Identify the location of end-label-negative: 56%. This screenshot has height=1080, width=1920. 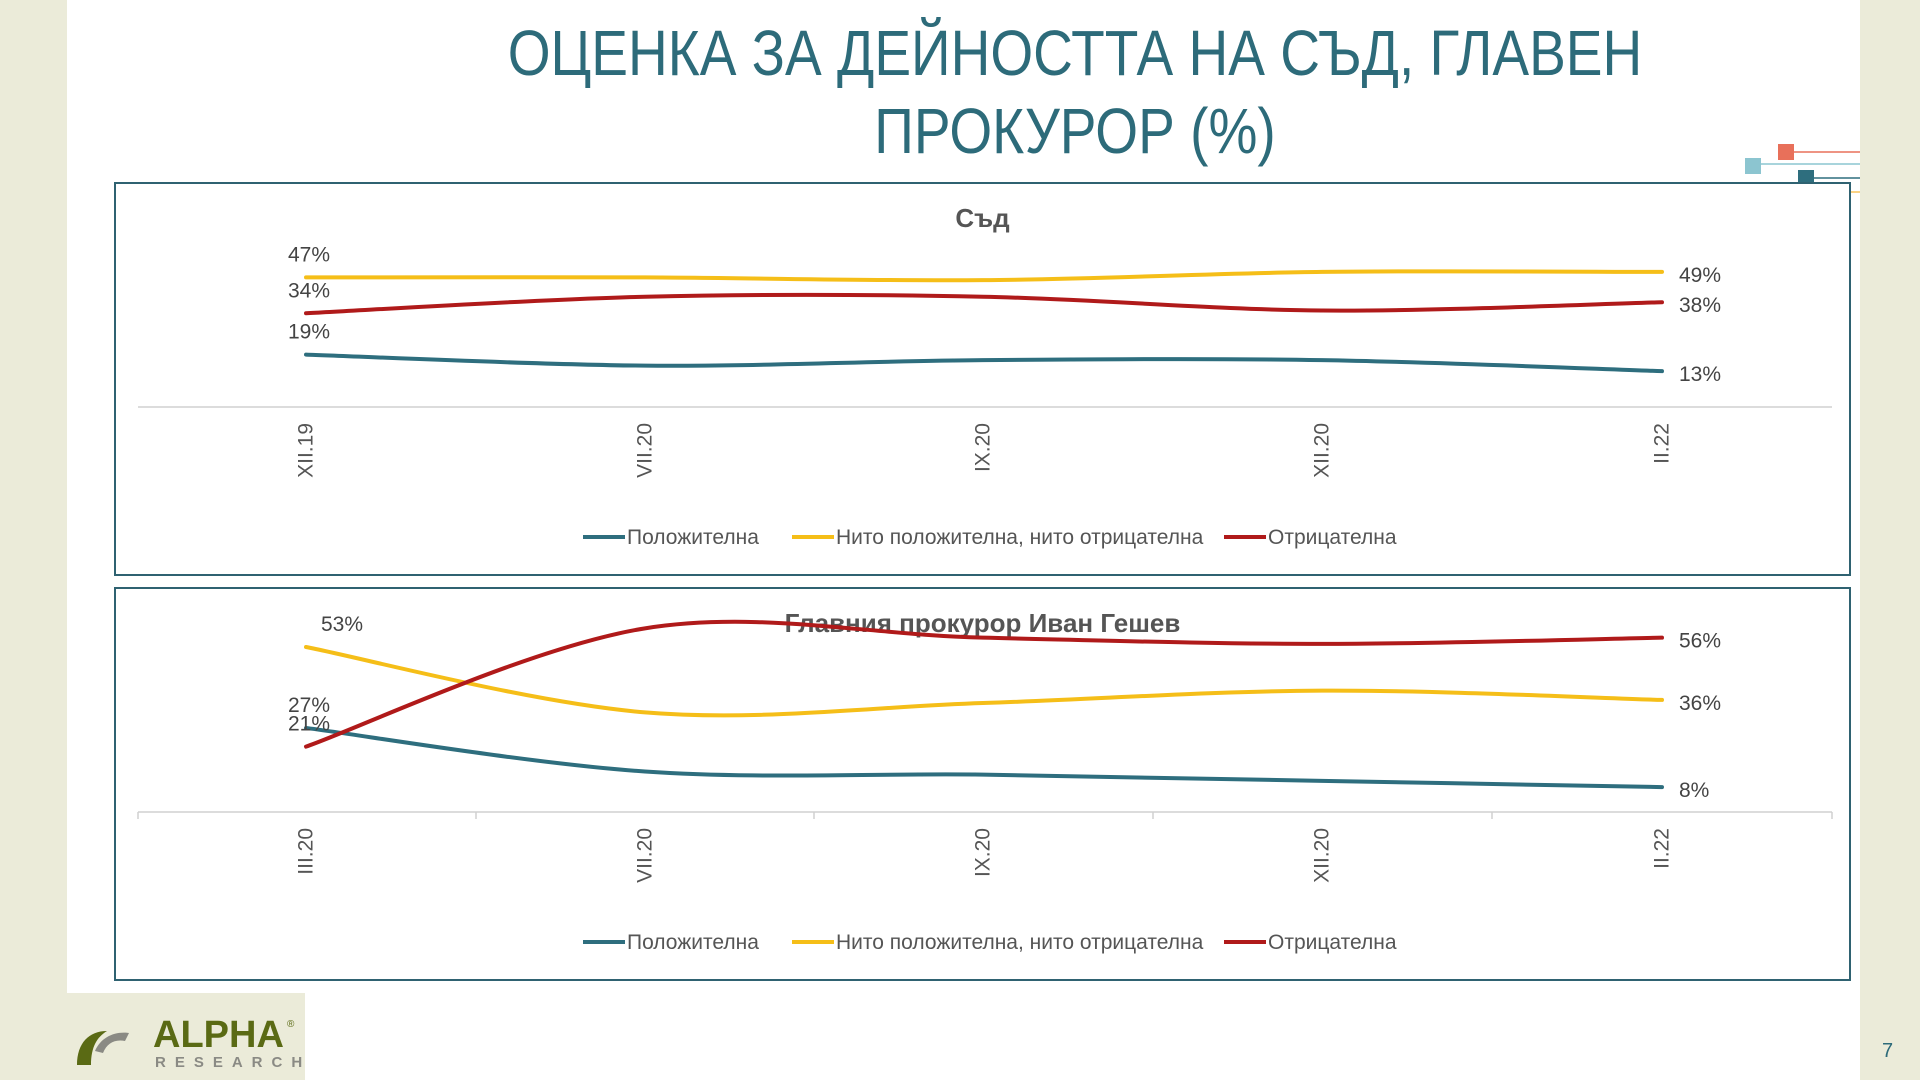
(1700, 641).